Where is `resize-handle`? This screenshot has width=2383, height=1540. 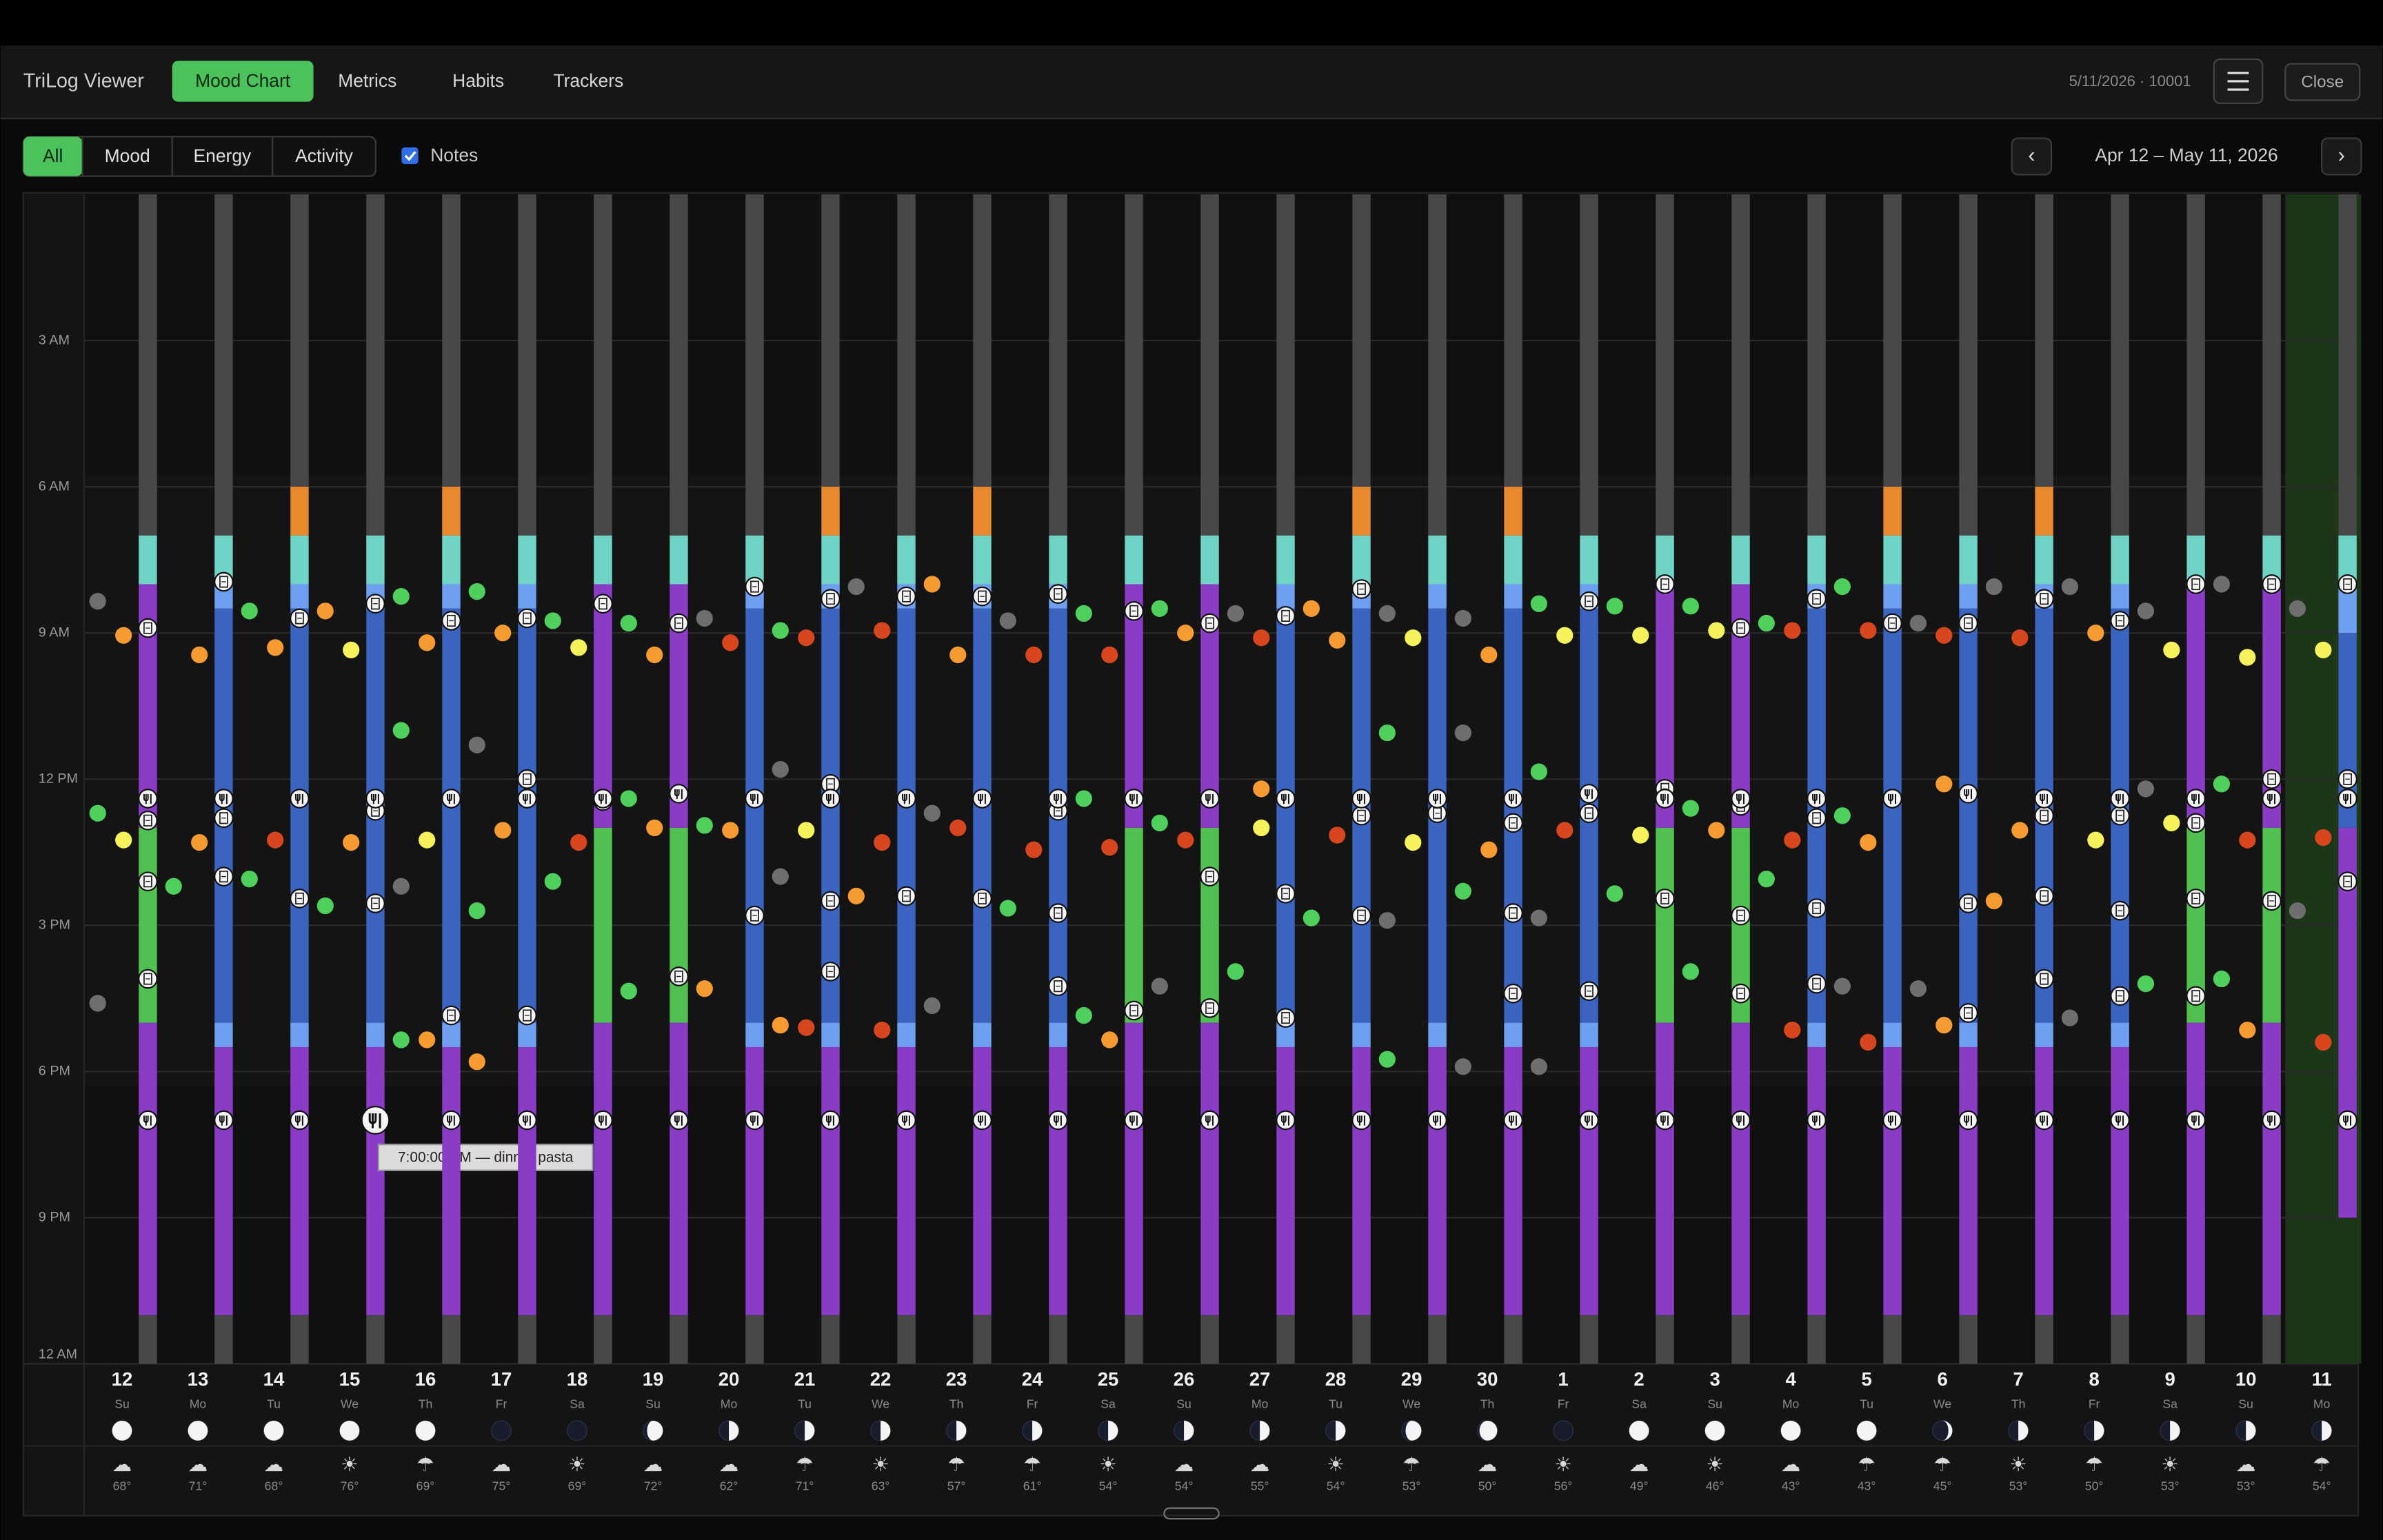 resize-handle is located at coordinates (1191, 1514).